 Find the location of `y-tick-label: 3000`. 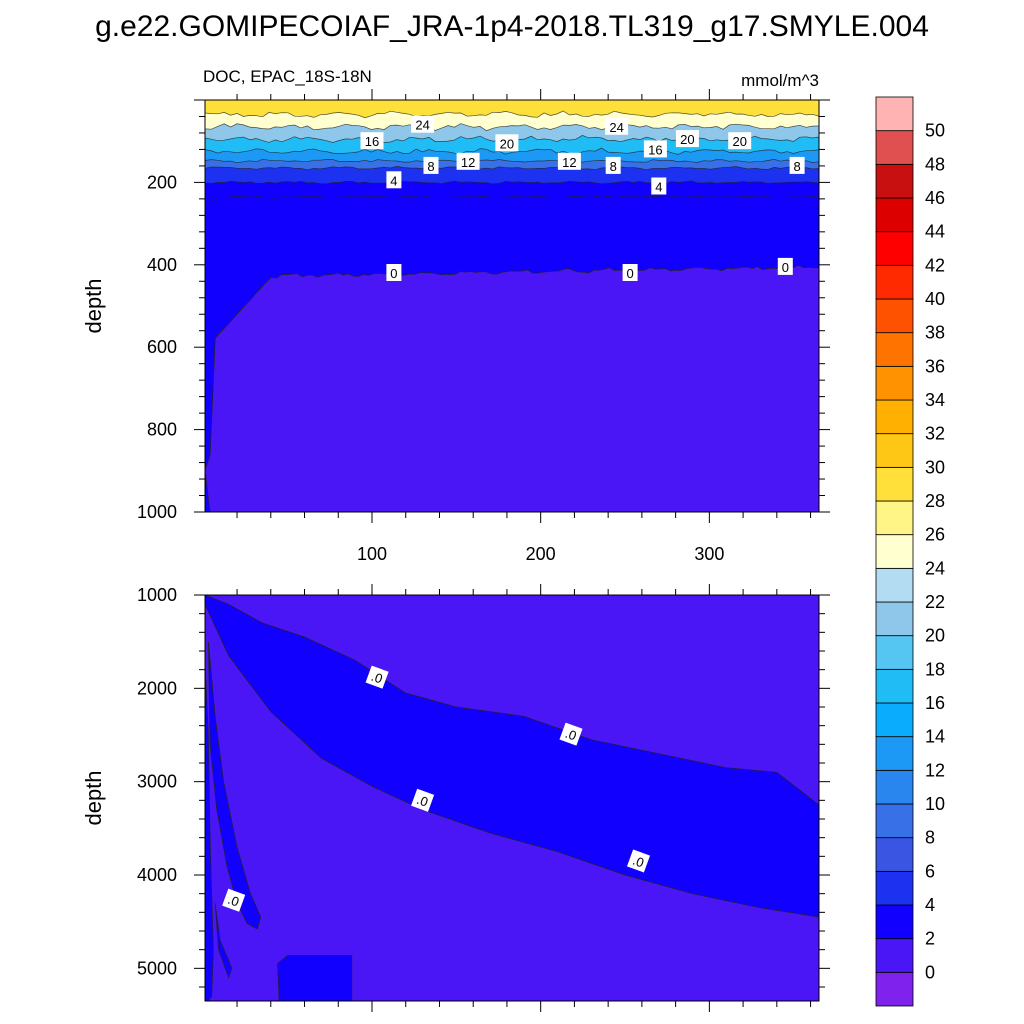

y-tick-label: 3000 is located at coordinates (157, 782).